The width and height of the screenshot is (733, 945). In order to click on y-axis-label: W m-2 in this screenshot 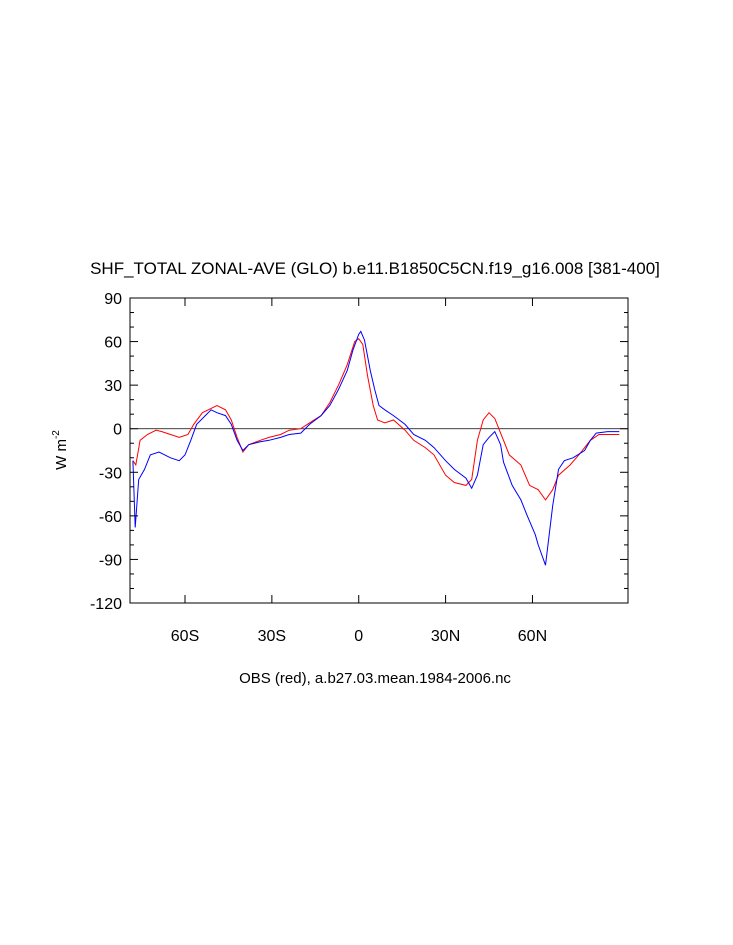, I will do `click(60, 450)`.